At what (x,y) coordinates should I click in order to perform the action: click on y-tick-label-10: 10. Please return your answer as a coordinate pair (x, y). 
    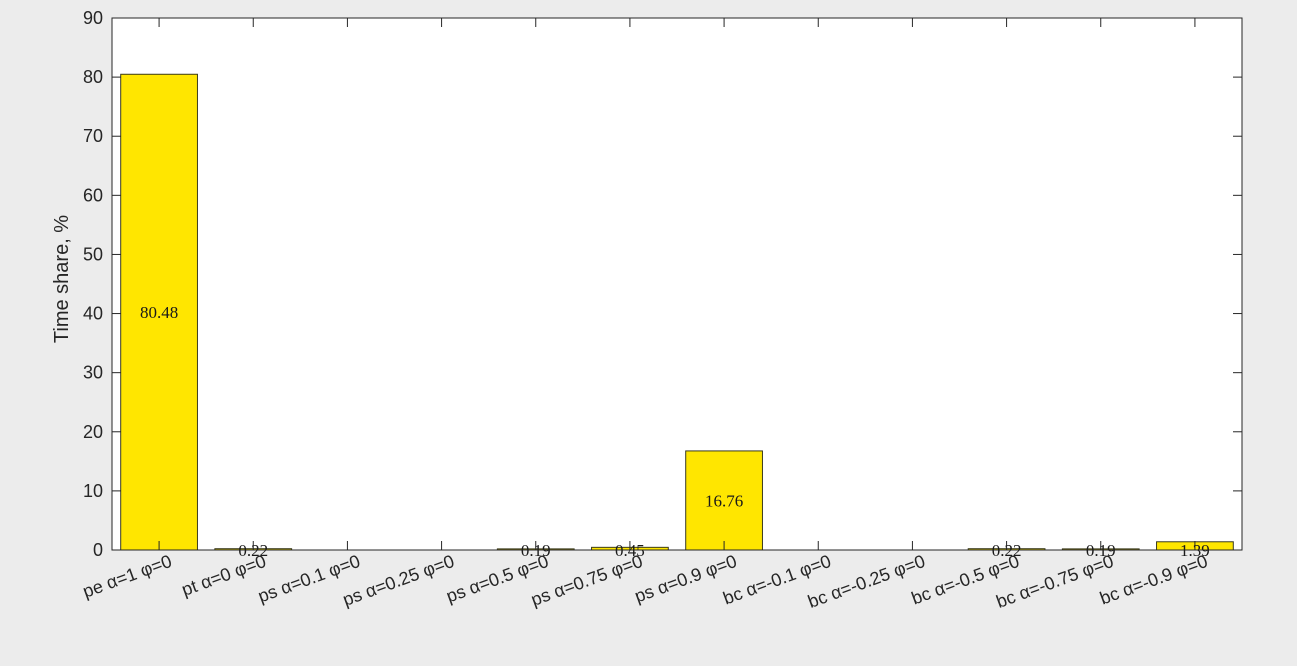
    Looking at the image, I should click on (93, 491).